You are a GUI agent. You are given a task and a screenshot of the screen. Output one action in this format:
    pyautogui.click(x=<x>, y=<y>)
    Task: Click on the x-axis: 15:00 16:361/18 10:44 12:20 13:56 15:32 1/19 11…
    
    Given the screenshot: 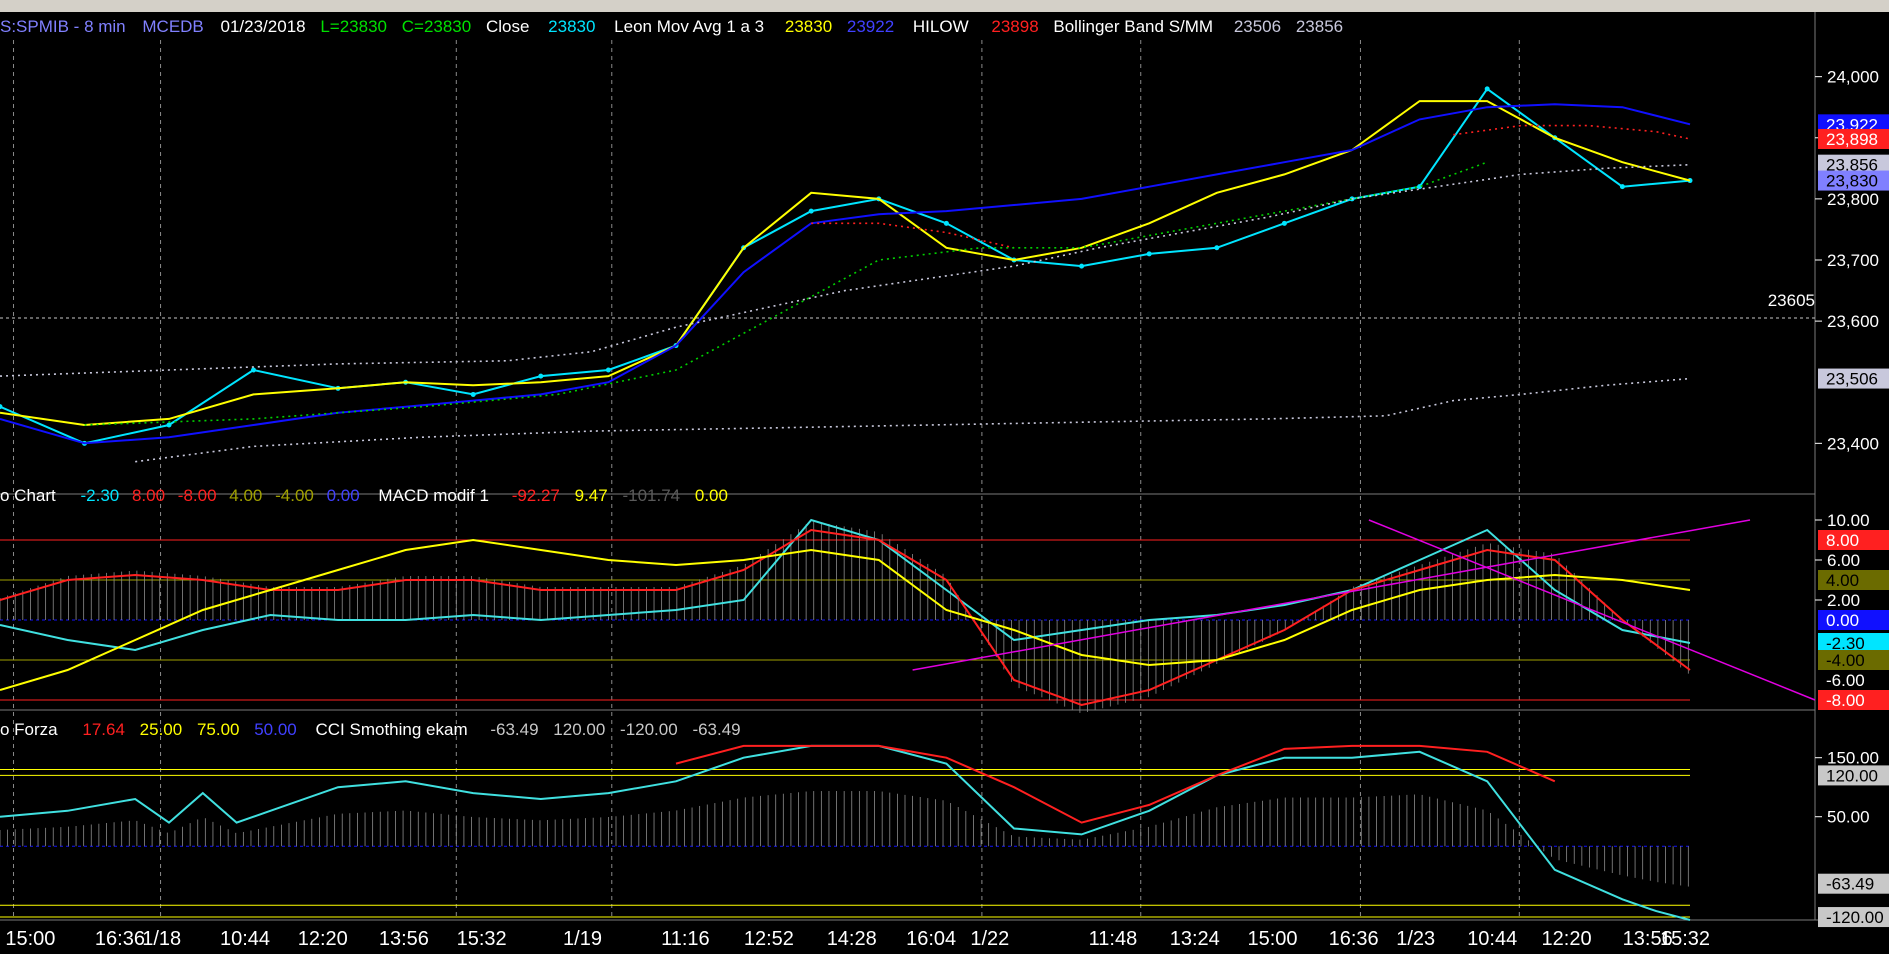 What is the action you would take?
    pyautogui.click(x=857, y=939)
    